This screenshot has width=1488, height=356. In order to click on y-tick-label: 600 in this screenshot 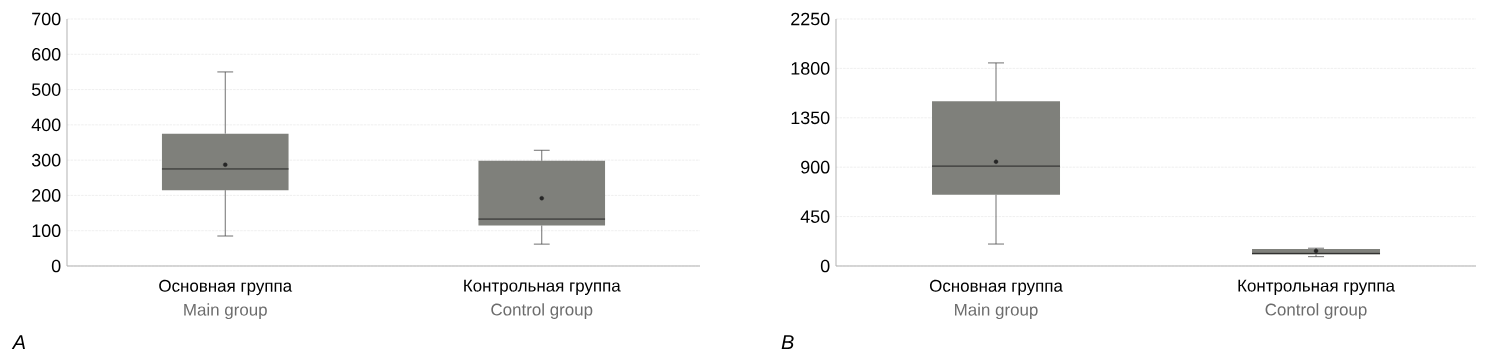, I will do `click(46, 54)`.